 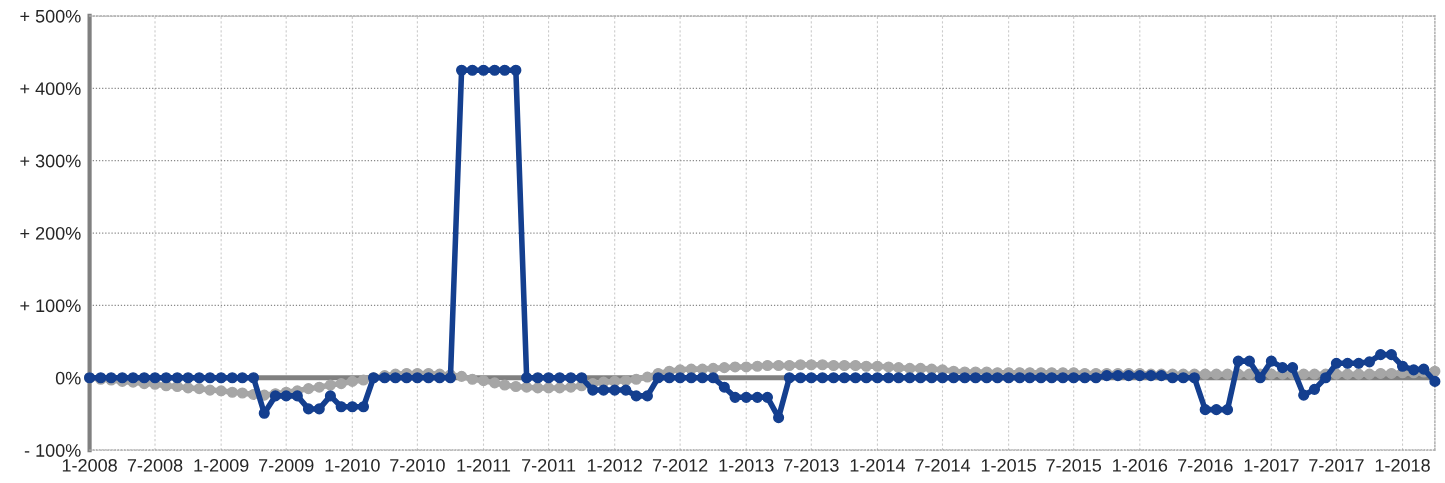 I want to click on x-tick-label: 1-2013, so click(x=746, y=465).